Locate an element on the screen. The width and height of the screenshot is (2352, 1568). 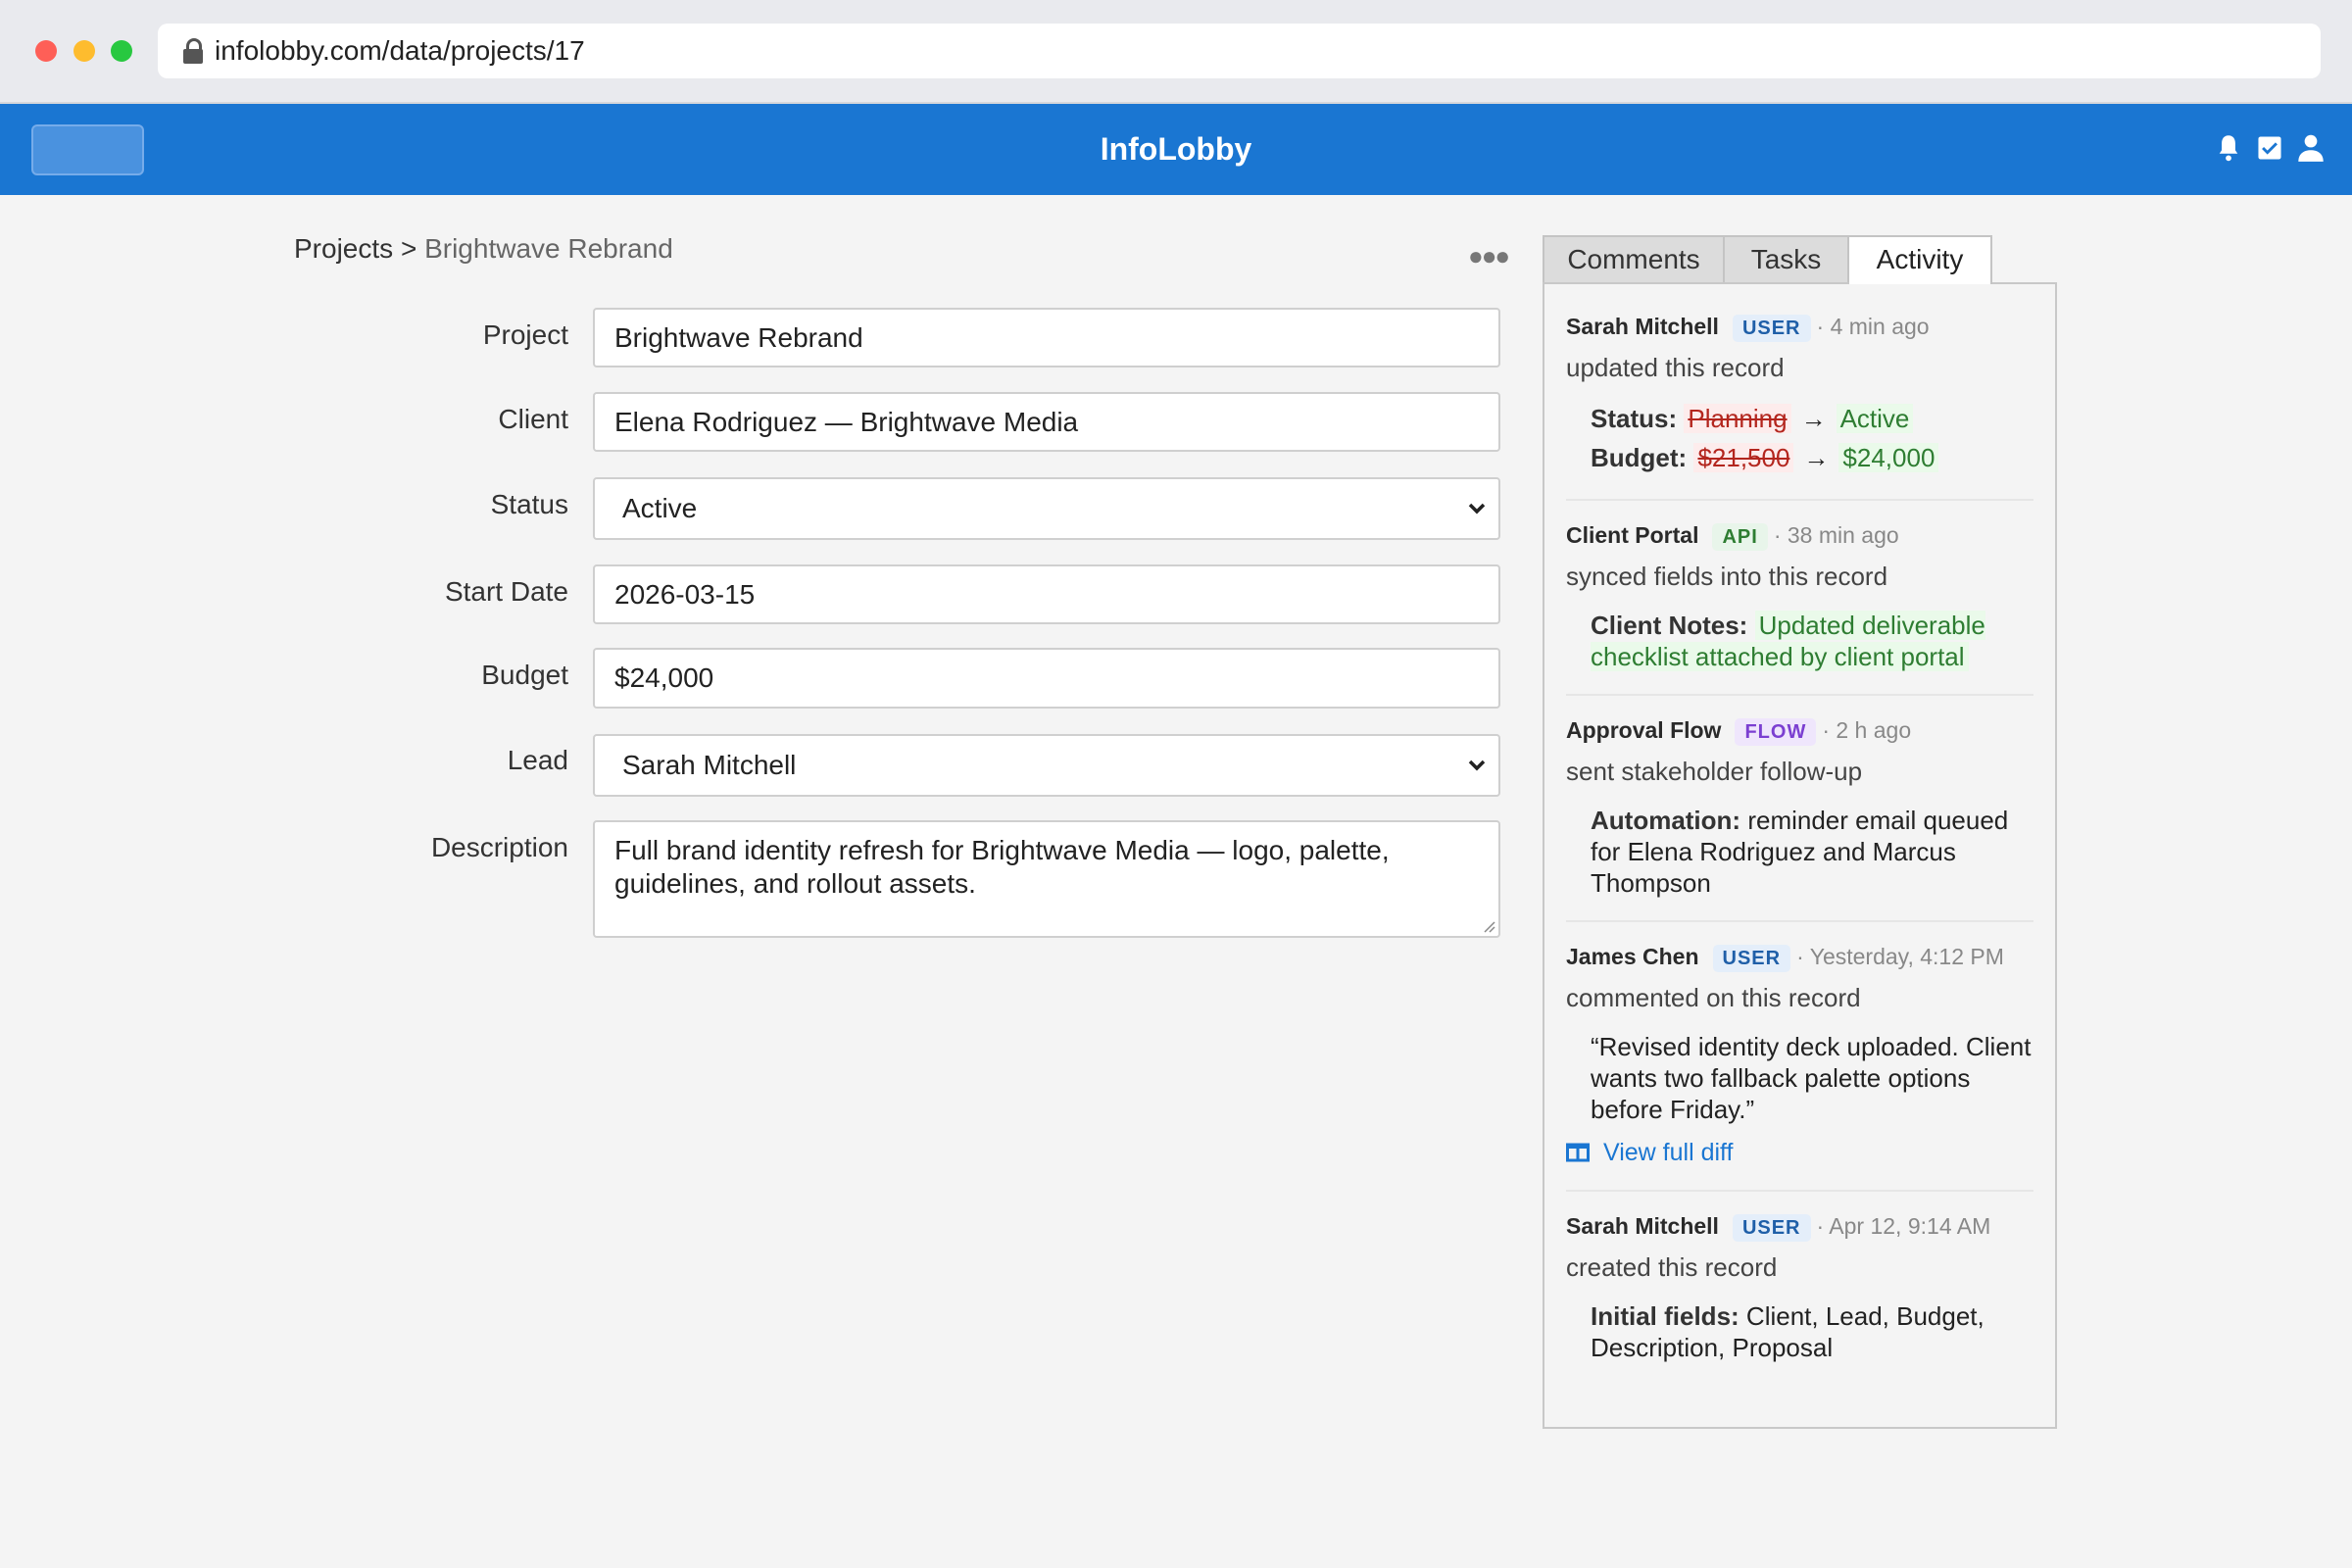
lead-select: Sarah Mitchell is located at coordinates (1046, 765).